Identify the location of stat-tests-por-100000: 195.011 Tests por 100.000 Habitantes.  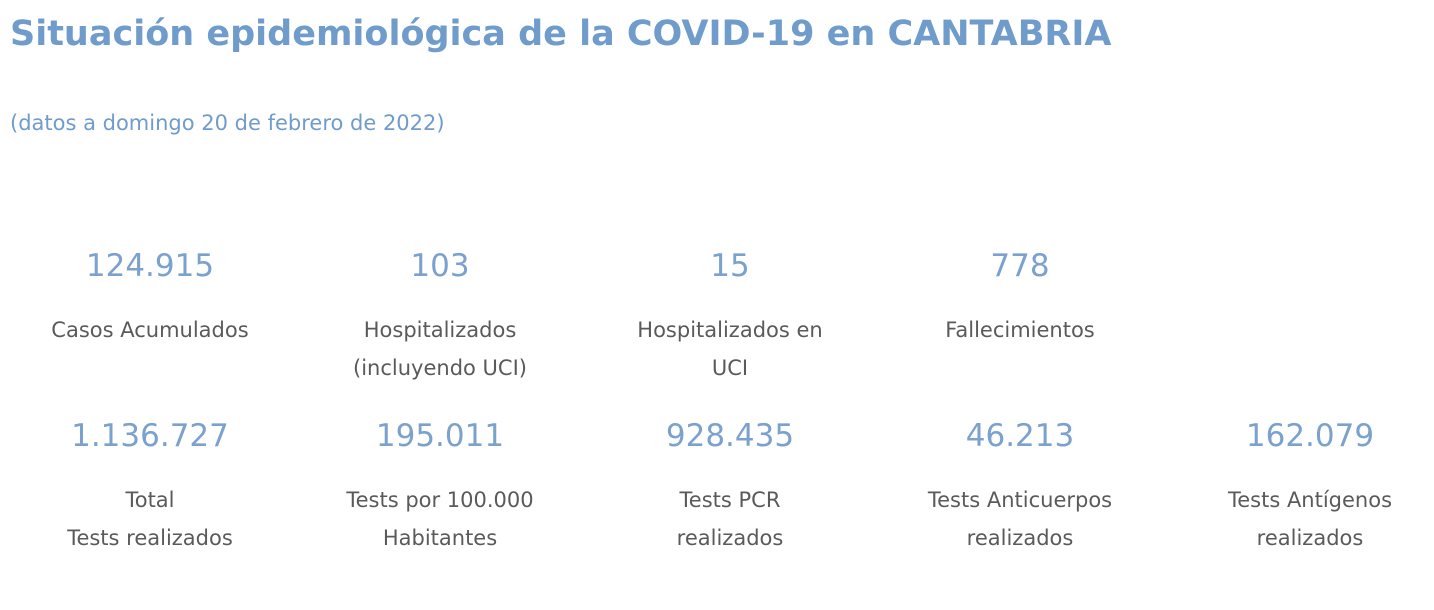
(440, 486).